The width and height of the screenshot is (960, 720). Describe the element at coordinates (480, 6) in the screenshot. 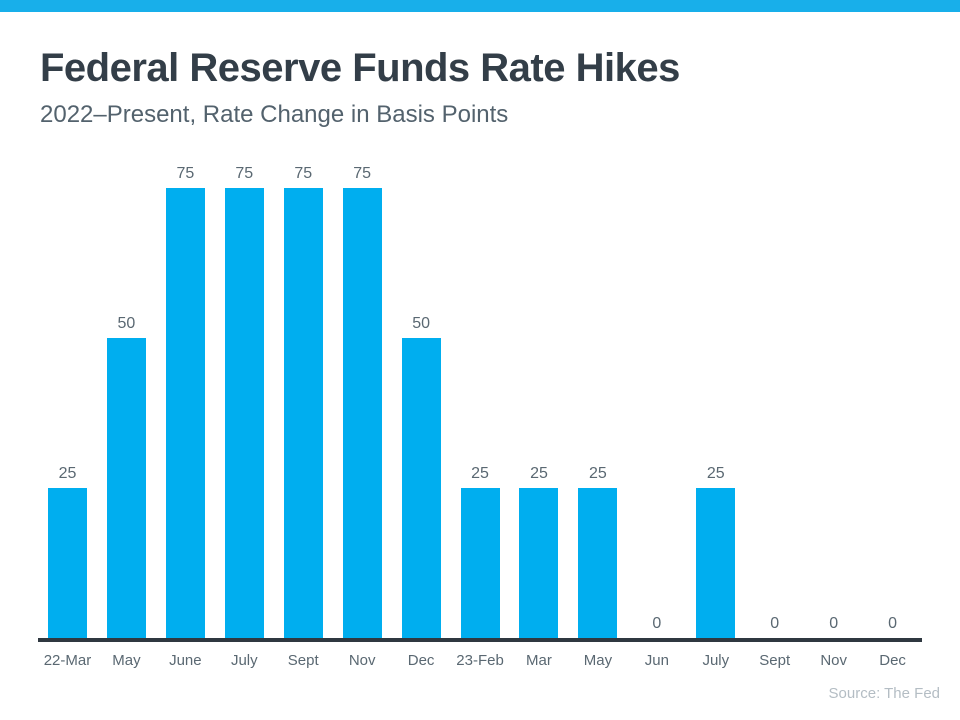

I see `accent-strip` at that location.